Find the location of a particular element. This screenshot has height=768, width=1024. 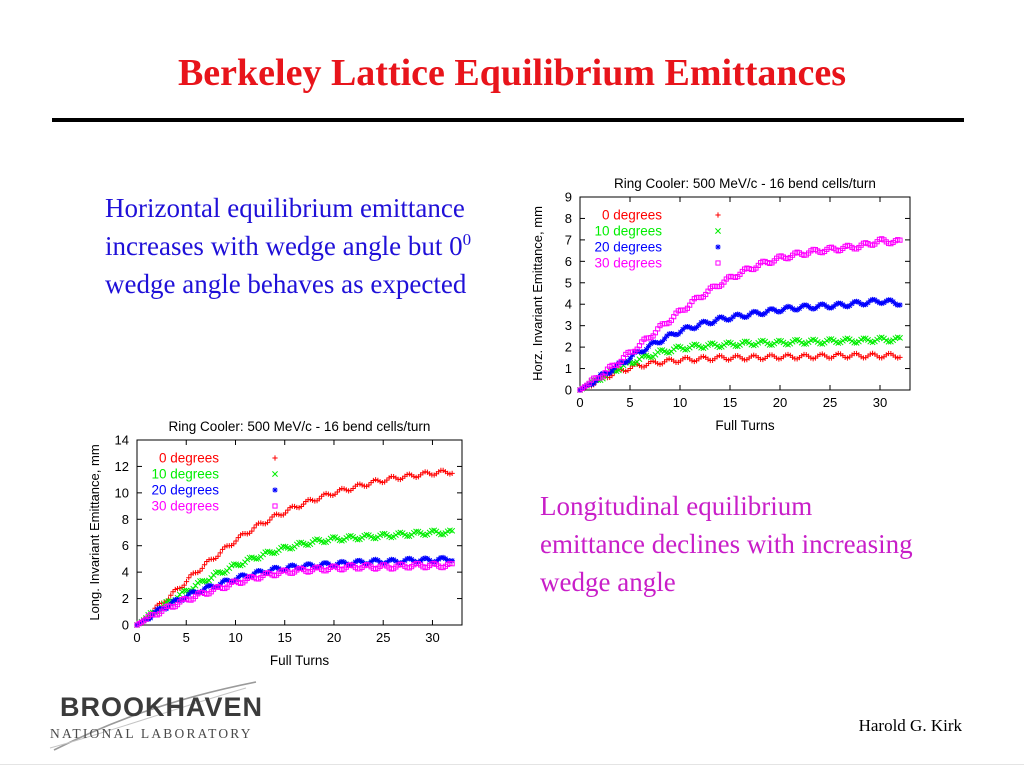

y-tick-label: 0 is located at coordinates (568, 390).